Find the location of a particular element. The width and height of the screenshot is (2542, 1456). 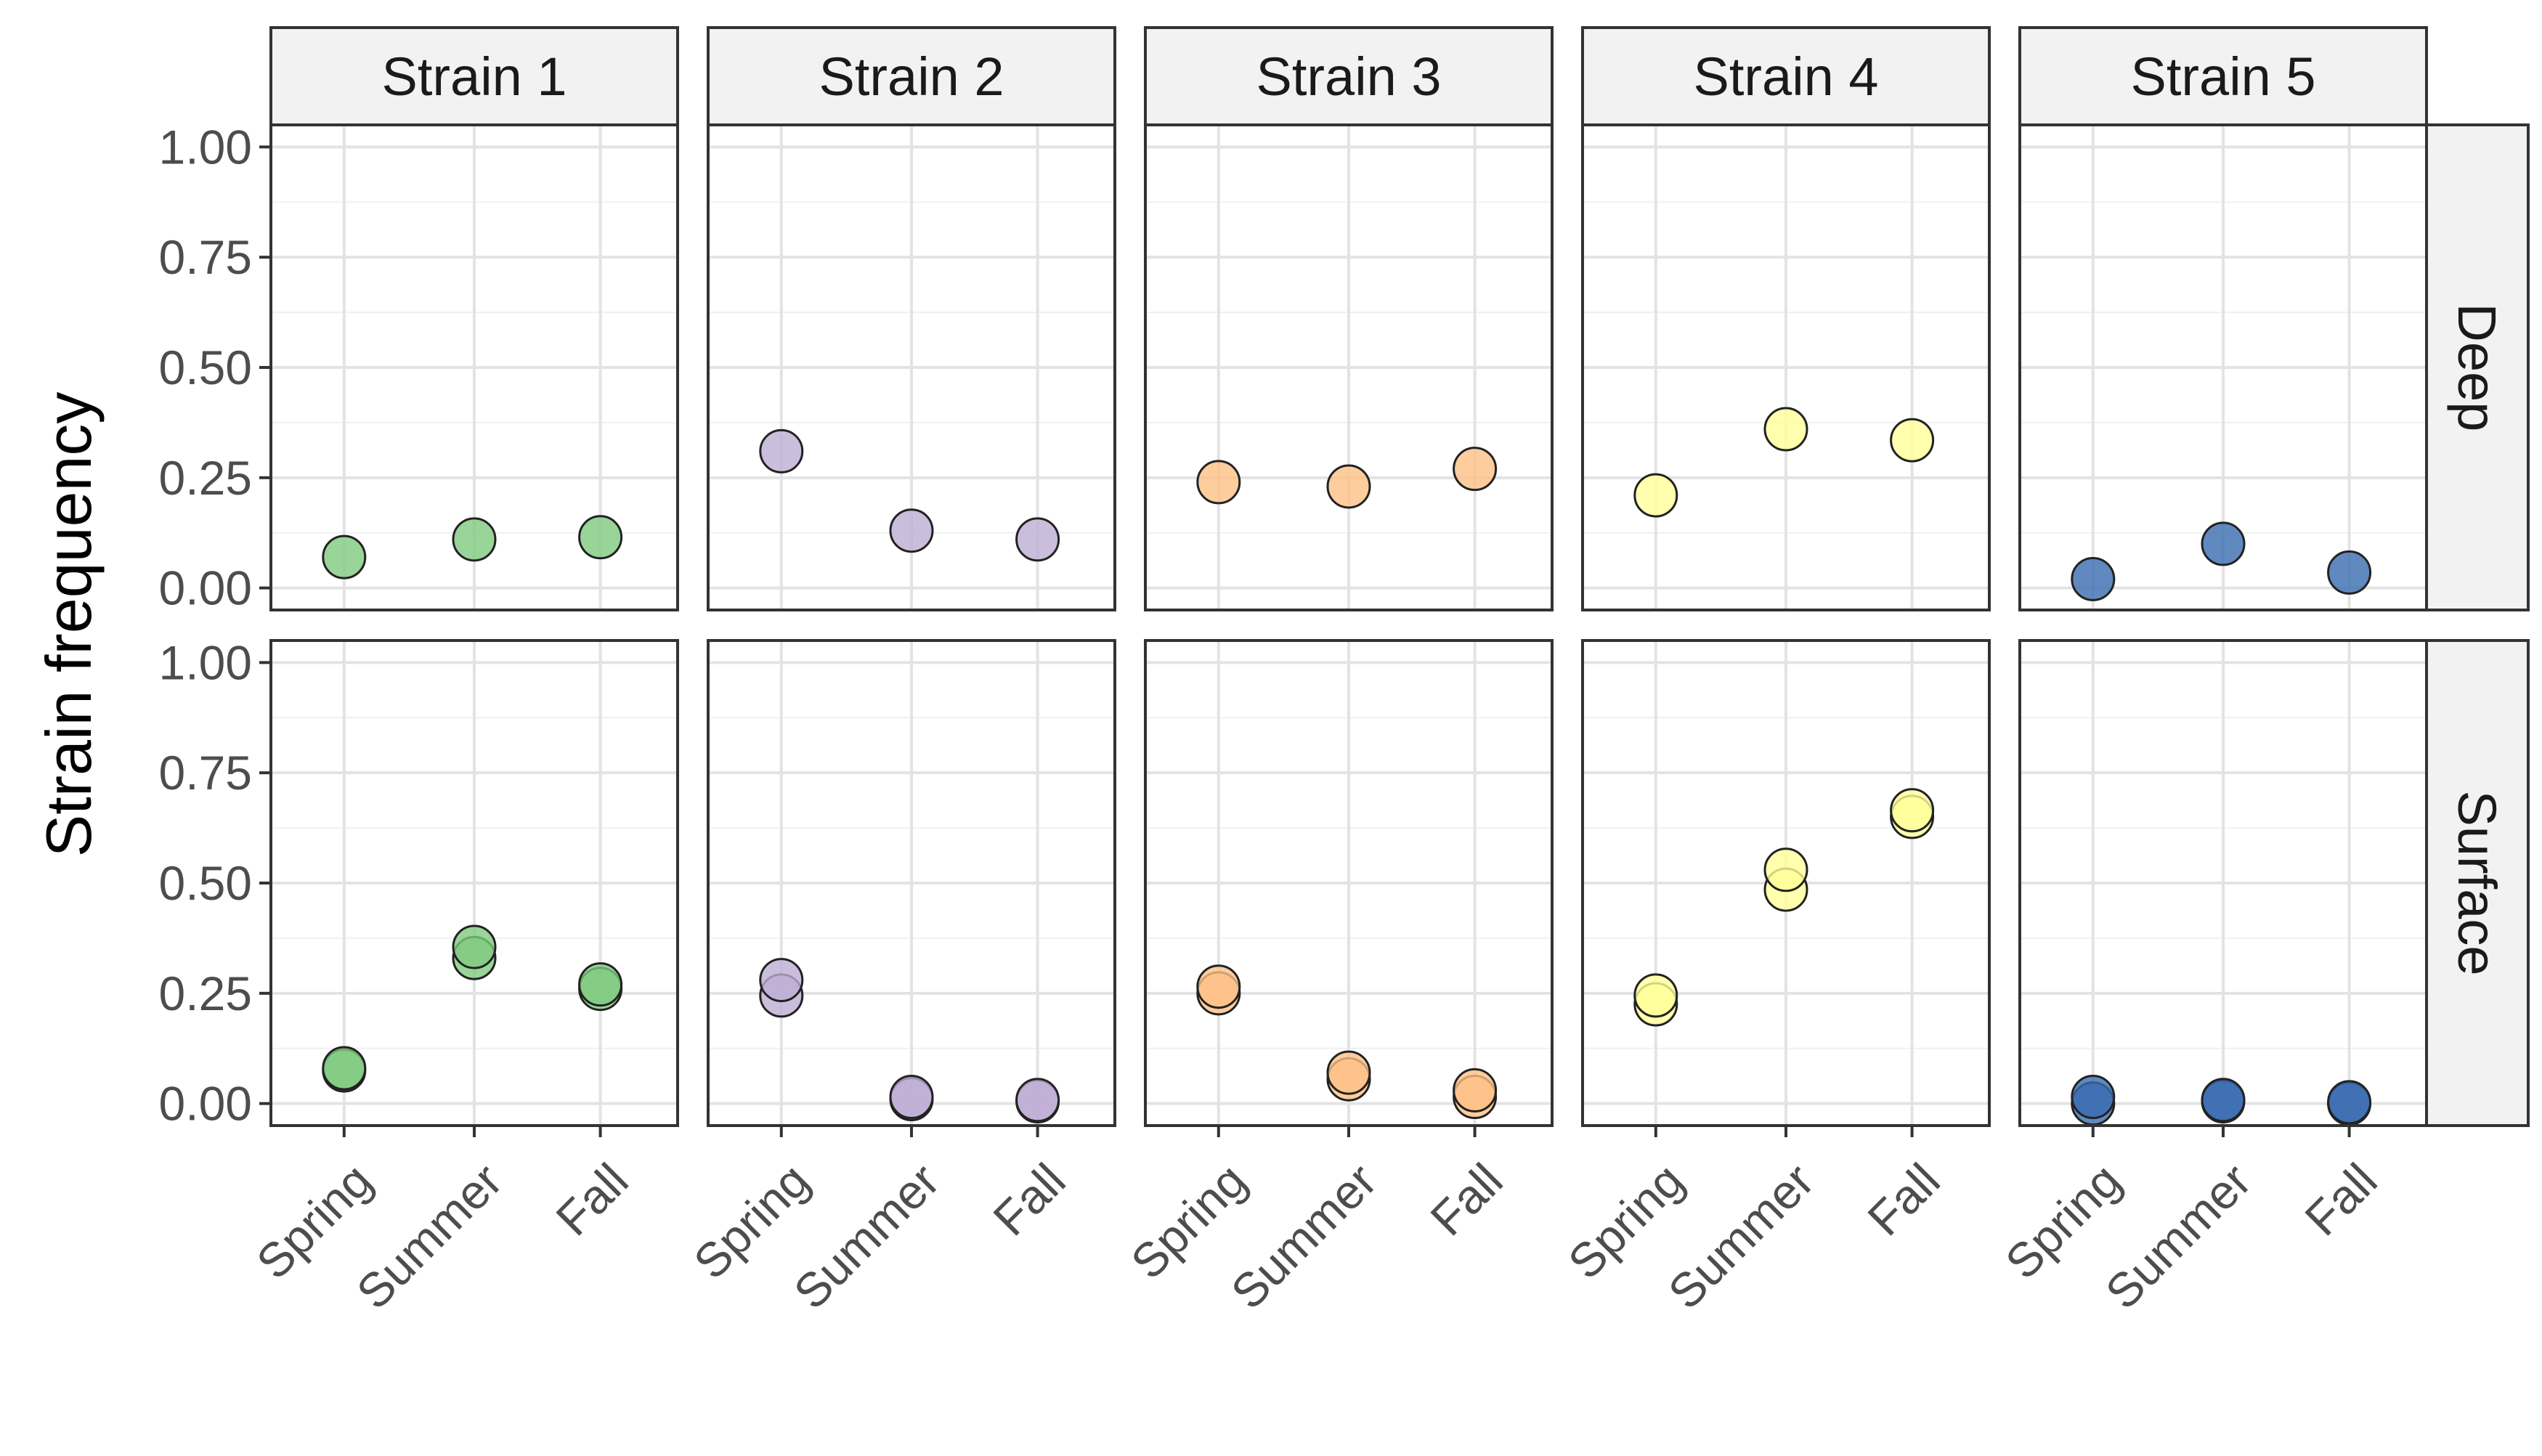

data-point-surface-strain-4-spring is located at coordinates (1656, 995).